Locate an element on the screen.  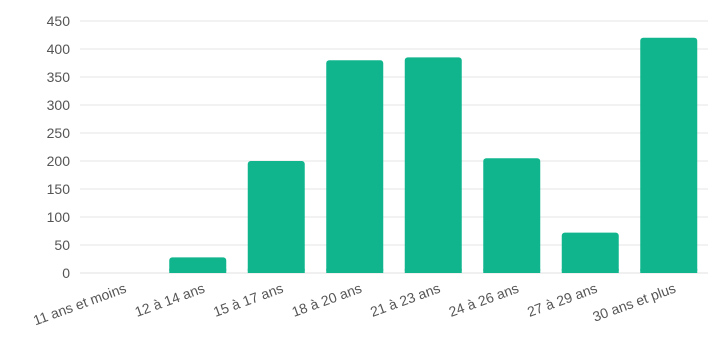
y-tick-label-150: 150 is located at coordinates (59, 189).